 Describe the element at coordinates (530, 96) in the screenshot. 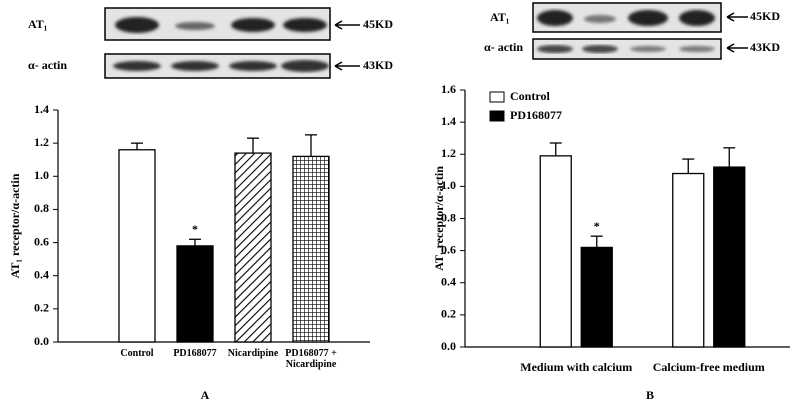

I see `legend-label: Control` at that location.